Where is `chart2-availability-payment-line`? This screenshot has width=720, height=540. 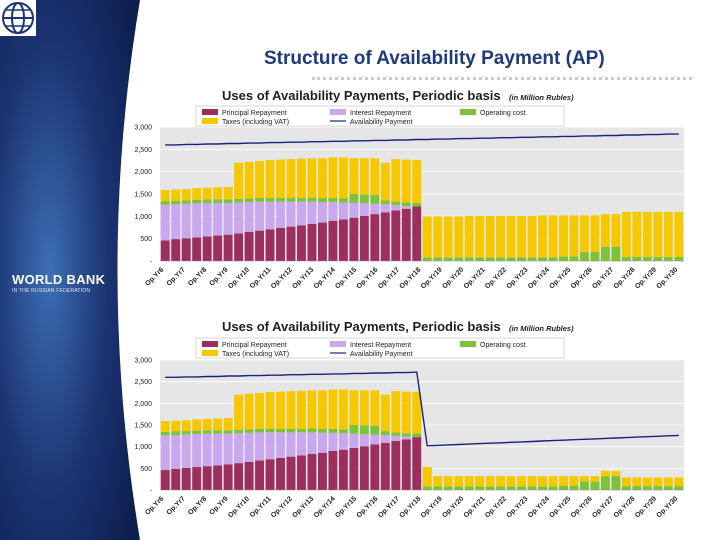
chart2-availability-payment-line is located at coordinates (422, 409).